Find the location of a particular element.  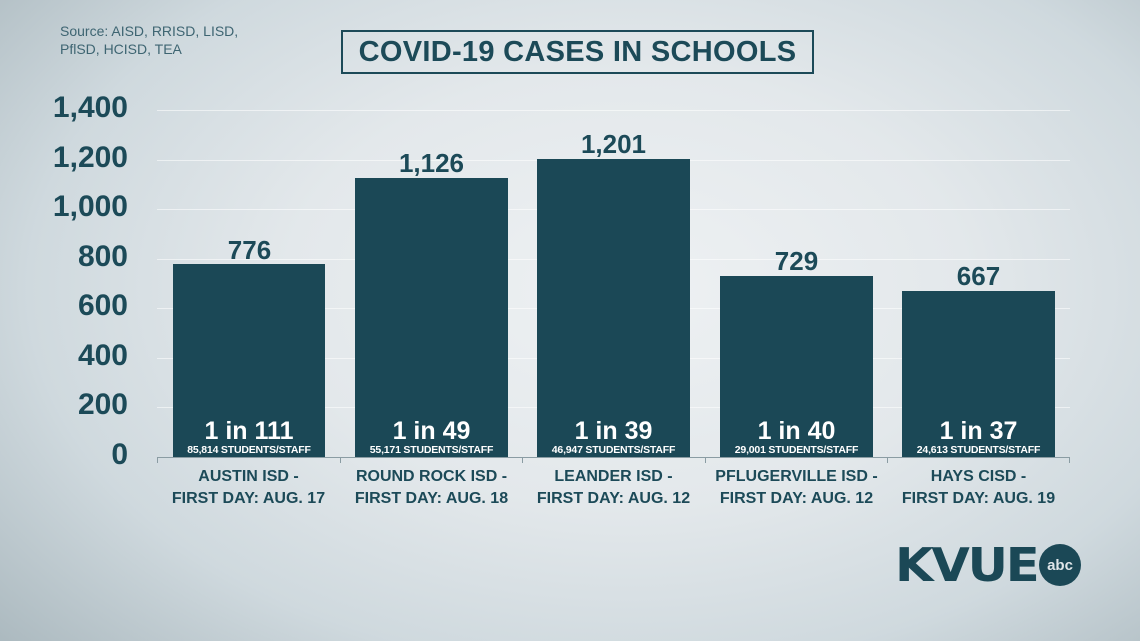

bar-ratio: 1 in 40 is located at coordinates (796, 431).